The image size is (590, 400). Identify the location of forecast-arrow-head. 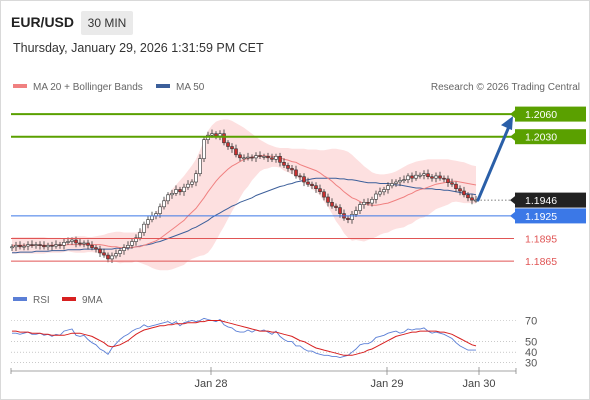
(507, 123).